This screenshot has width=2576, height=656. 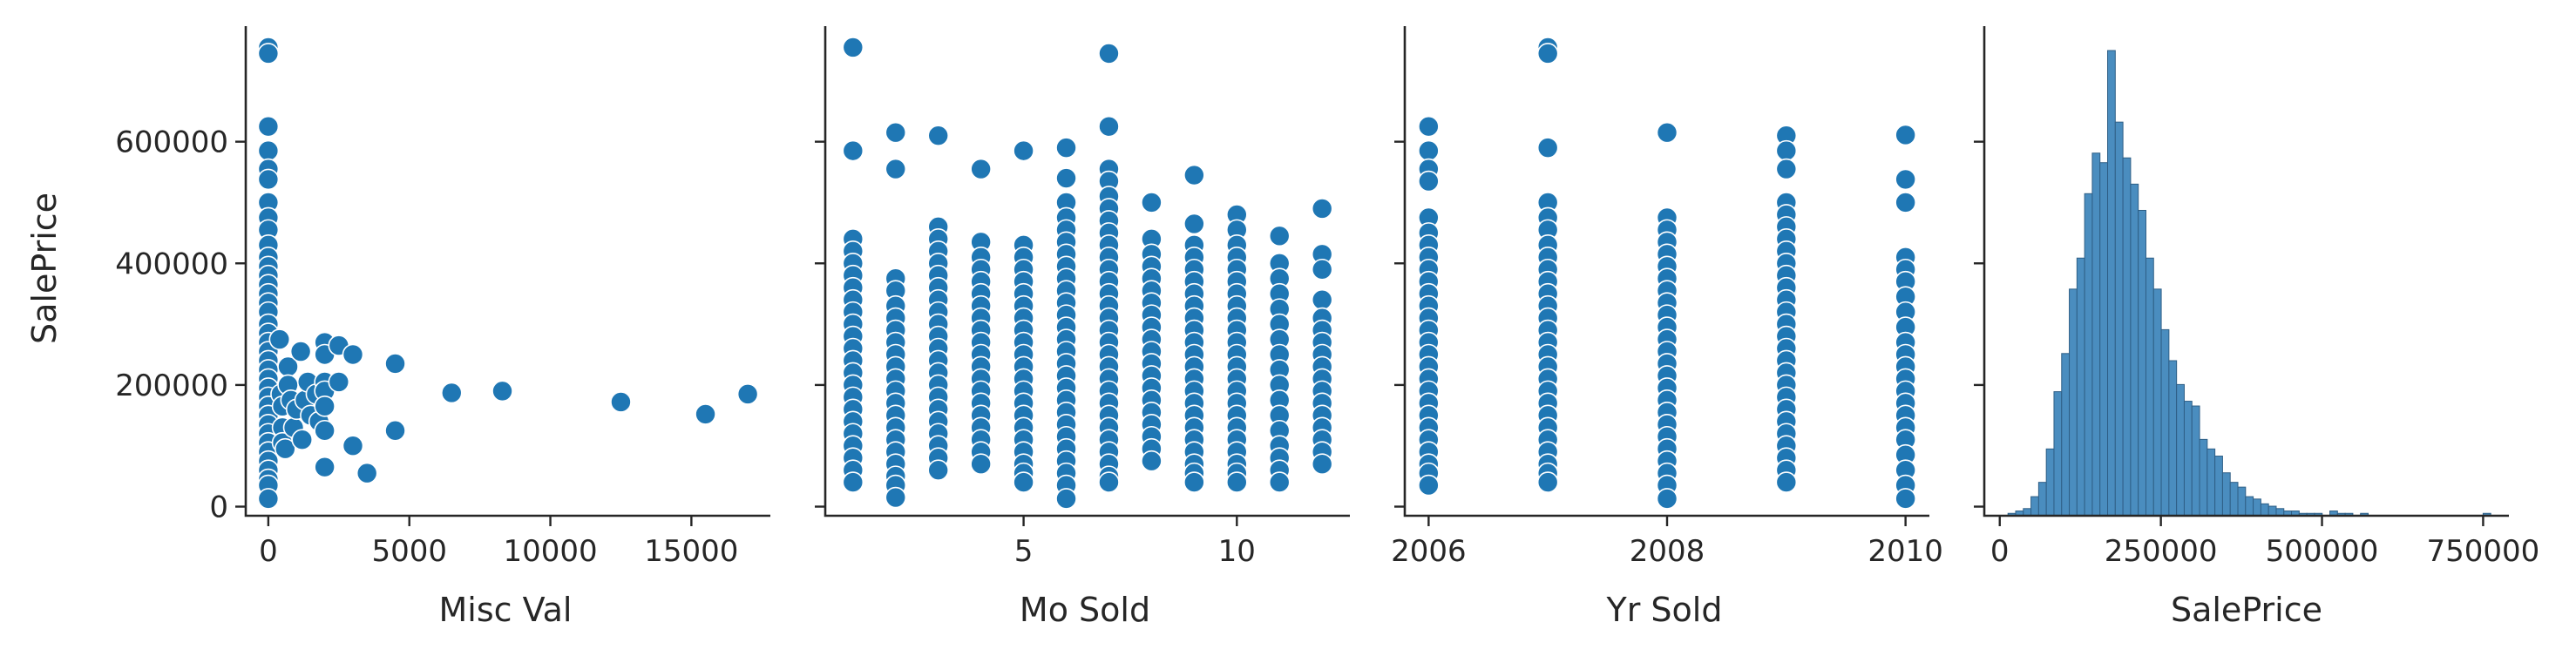 What do you see at coordinates (1429, 551) in the screenshot?
I see `x-tick-label: 2006` at bounding box center [1429, 551].